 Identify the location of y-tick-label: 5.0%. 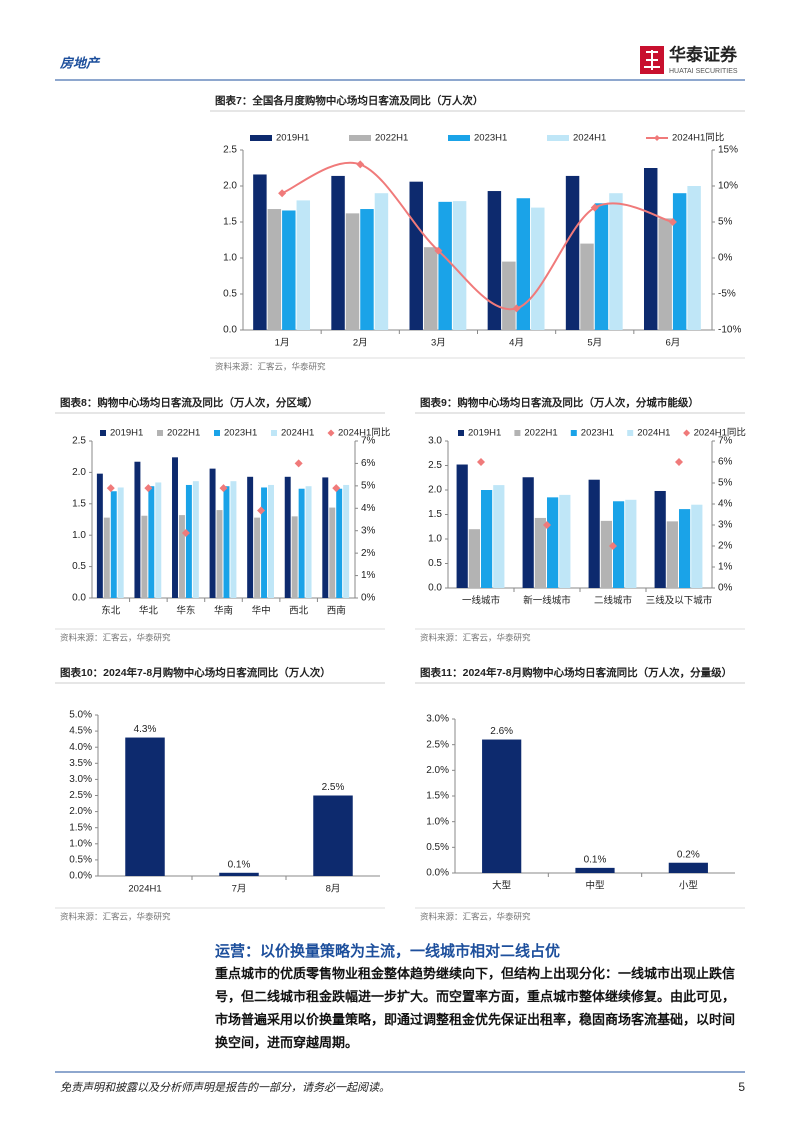
(80, 715).